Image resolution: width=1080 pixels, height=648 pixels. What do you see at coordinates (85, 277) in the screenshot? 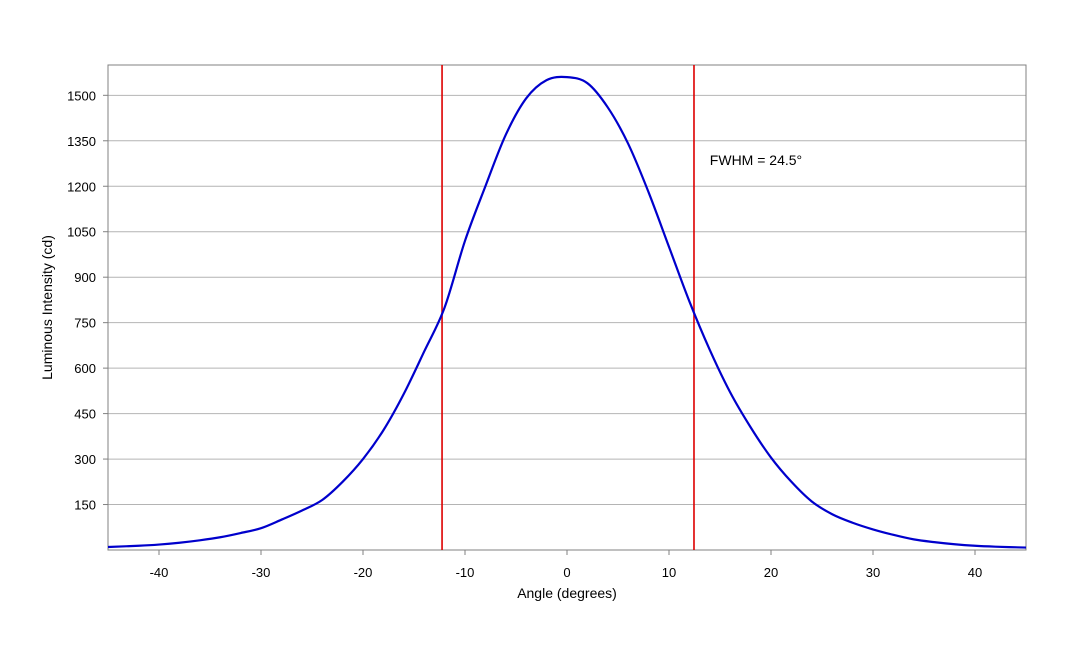
I see `y-tick-label: 900` at bounding box center [85, 277].